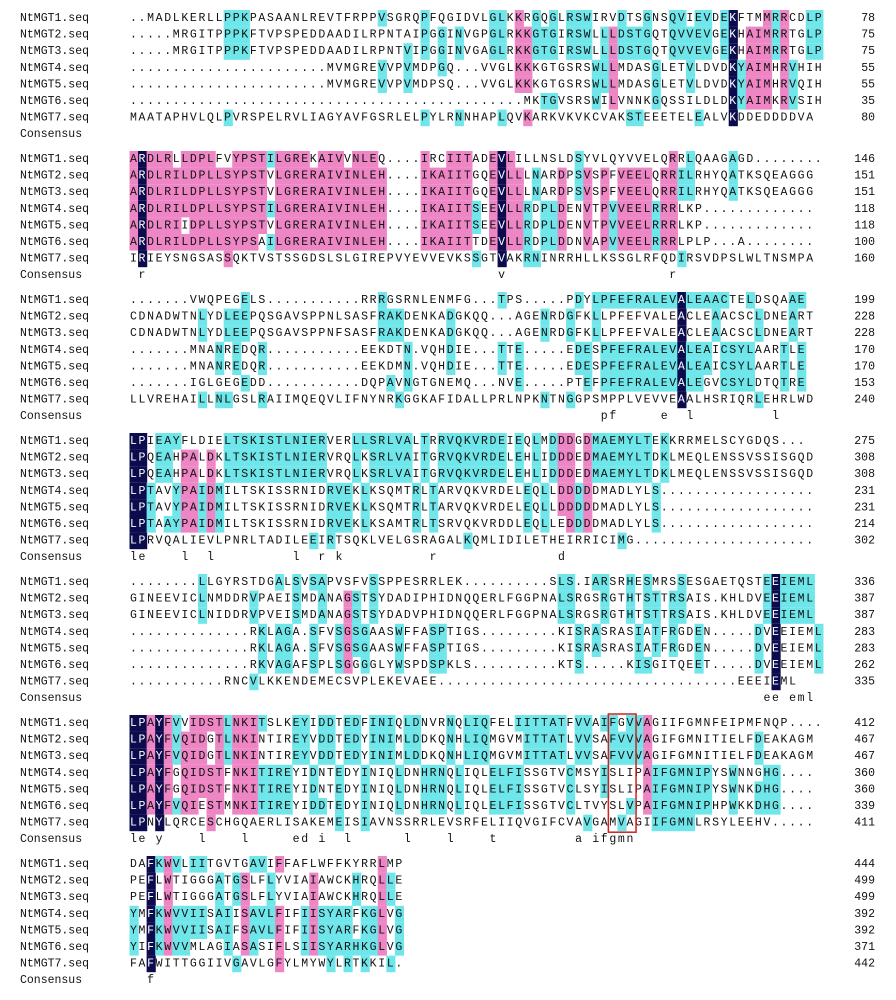 The width and height of the screenshot is (896, 1000). I want to click on sequence-end: 387, so click(864, 615).